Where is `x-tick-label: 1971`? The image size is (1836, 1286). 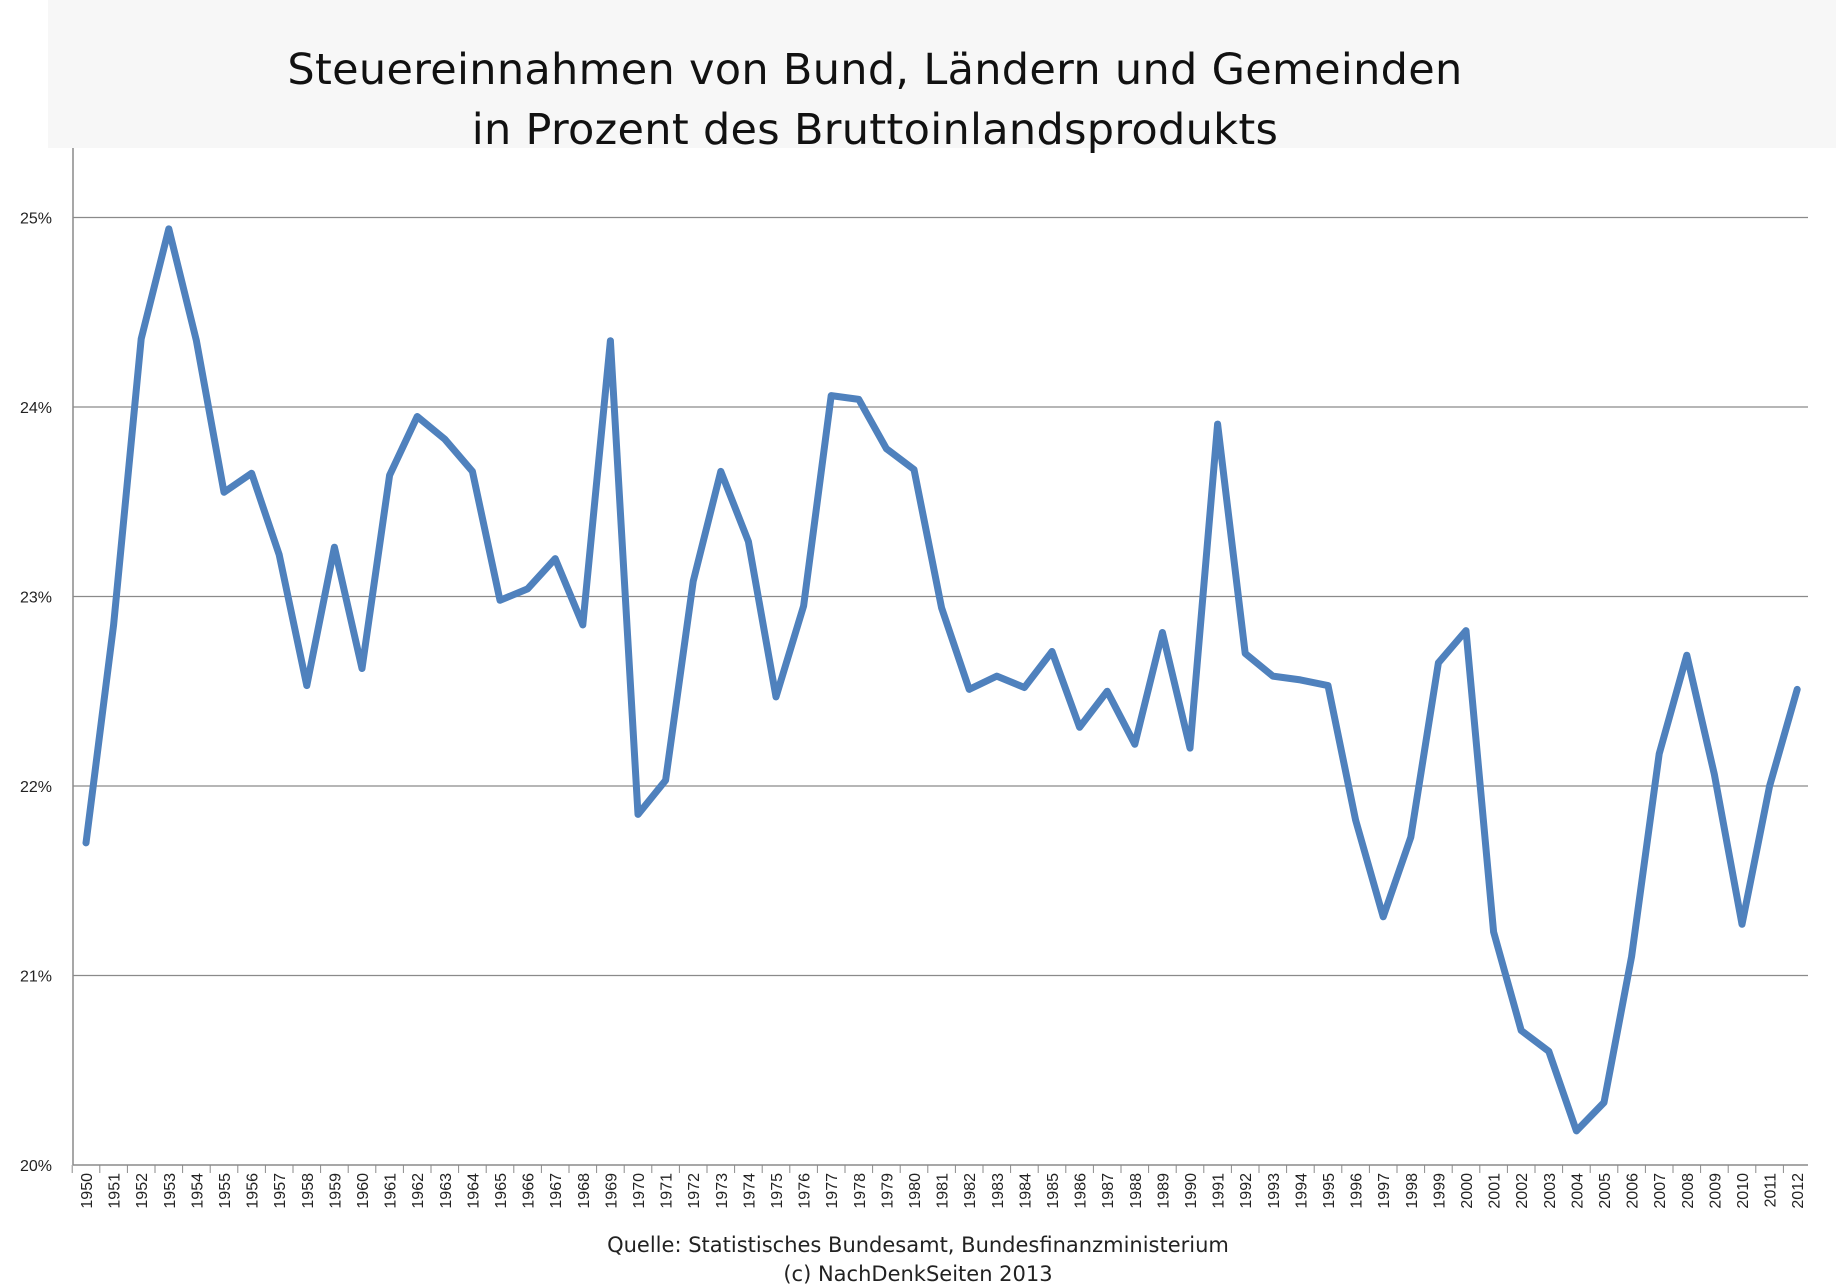 x-tick-label: 1971 is located at coordinates (667, 1191).